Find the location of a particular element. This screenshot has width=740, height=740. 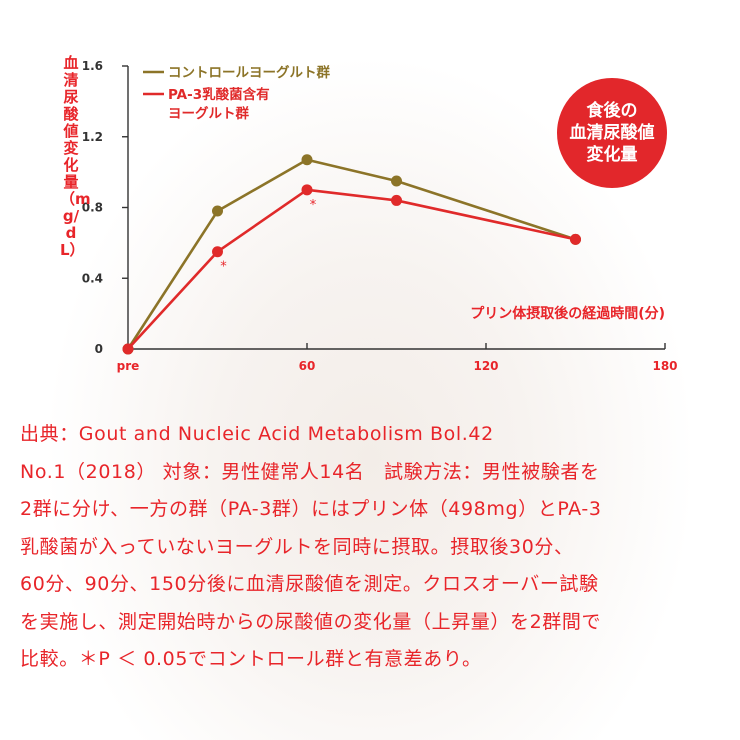

summary-badge-text: 食後の 血清尿酸値 変化量 is located at coordinates (612, 133).